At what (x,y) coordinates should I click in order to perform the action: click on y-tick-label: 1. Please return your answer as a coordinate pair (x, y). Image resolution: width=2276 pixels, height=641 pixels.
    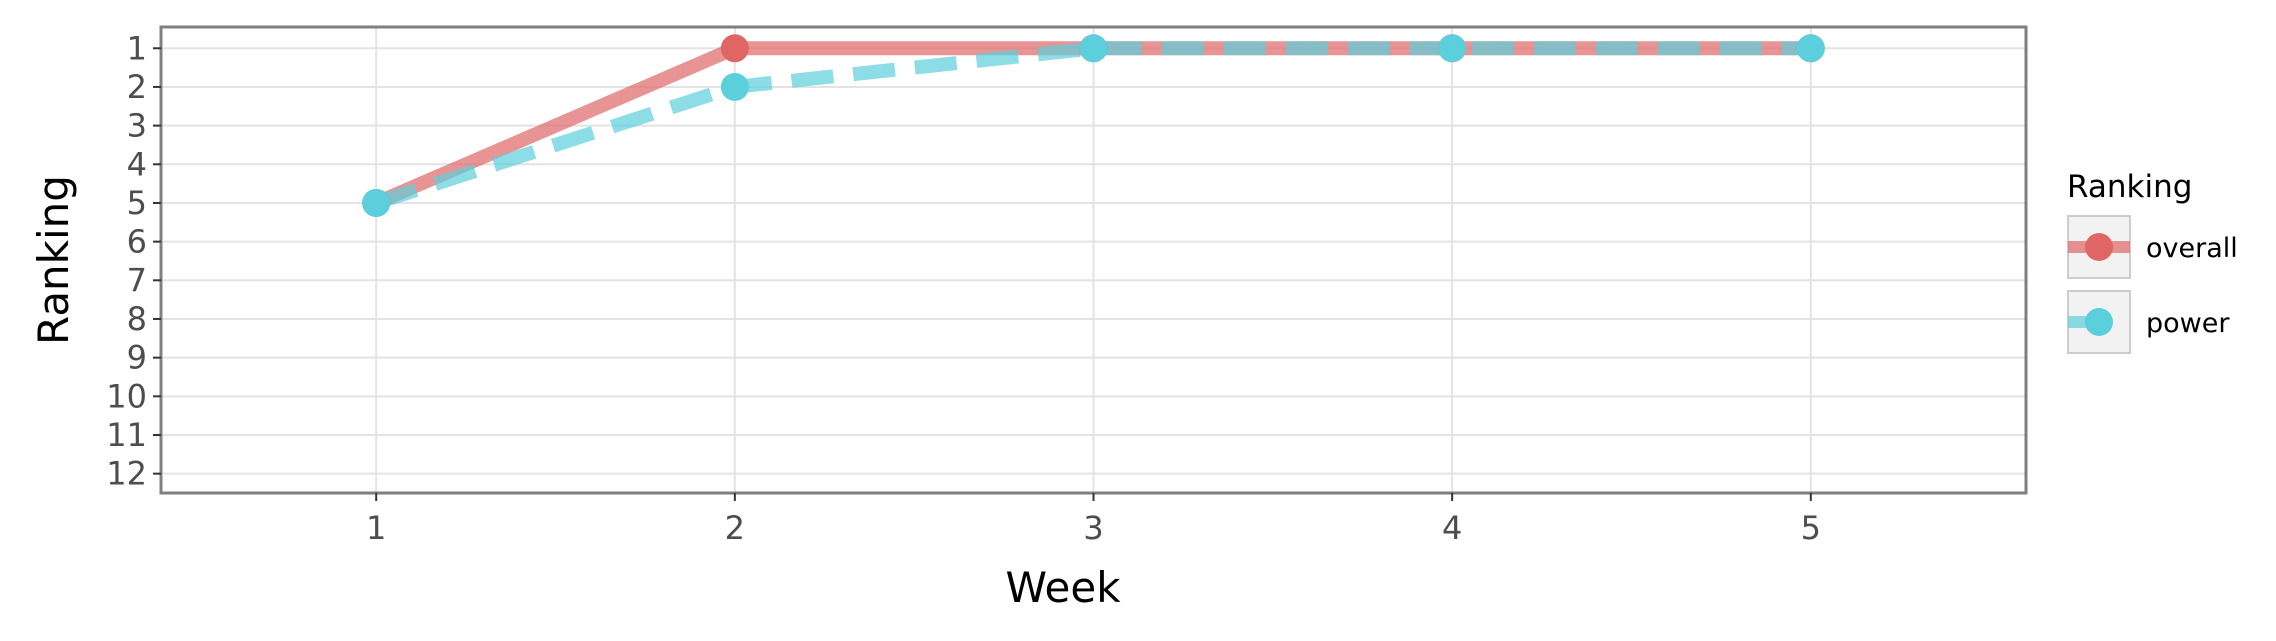
    Looking at the image, I should click on (137, 48).